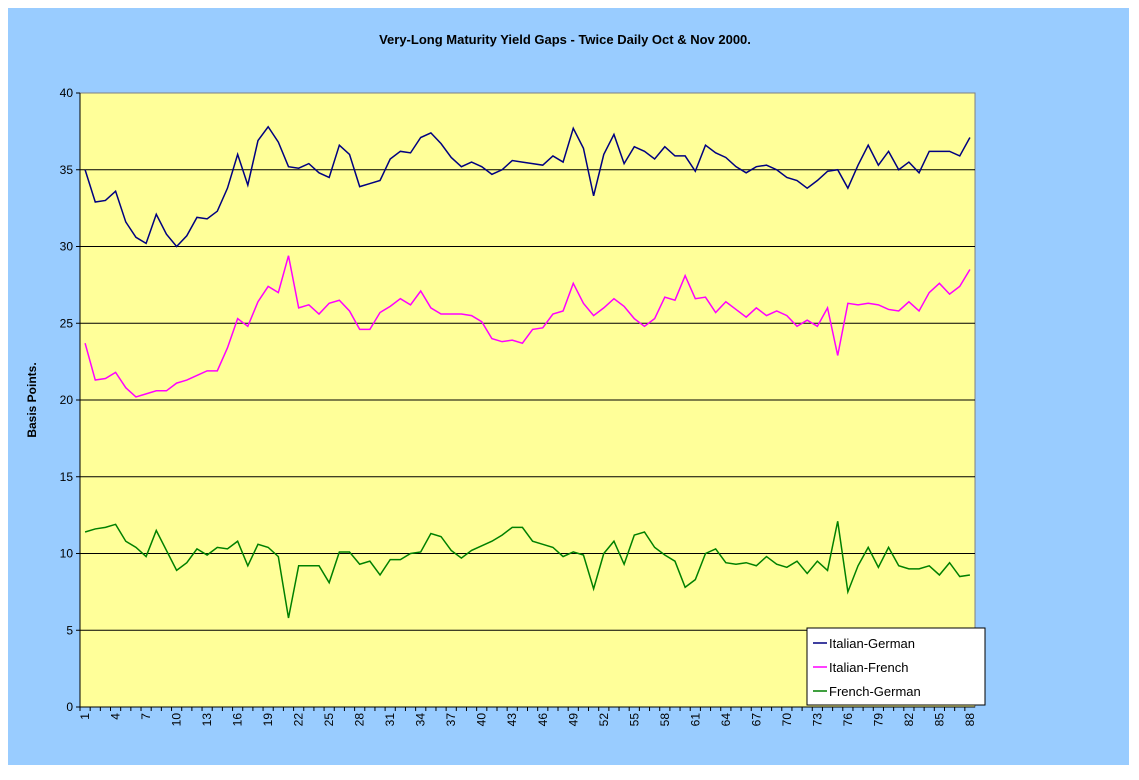 This screenshot has width=1139, height=780. I want to click on x-tick-label: 64, so click(726, 720).